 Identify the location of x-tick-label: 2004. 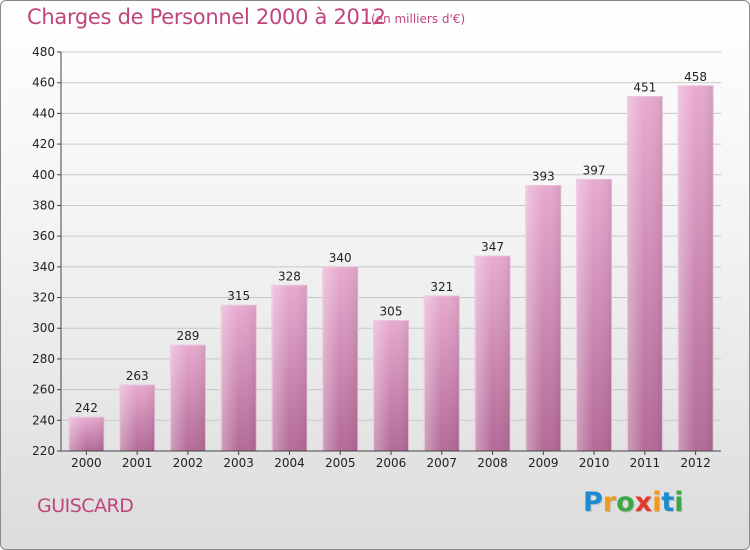
(289, 463).